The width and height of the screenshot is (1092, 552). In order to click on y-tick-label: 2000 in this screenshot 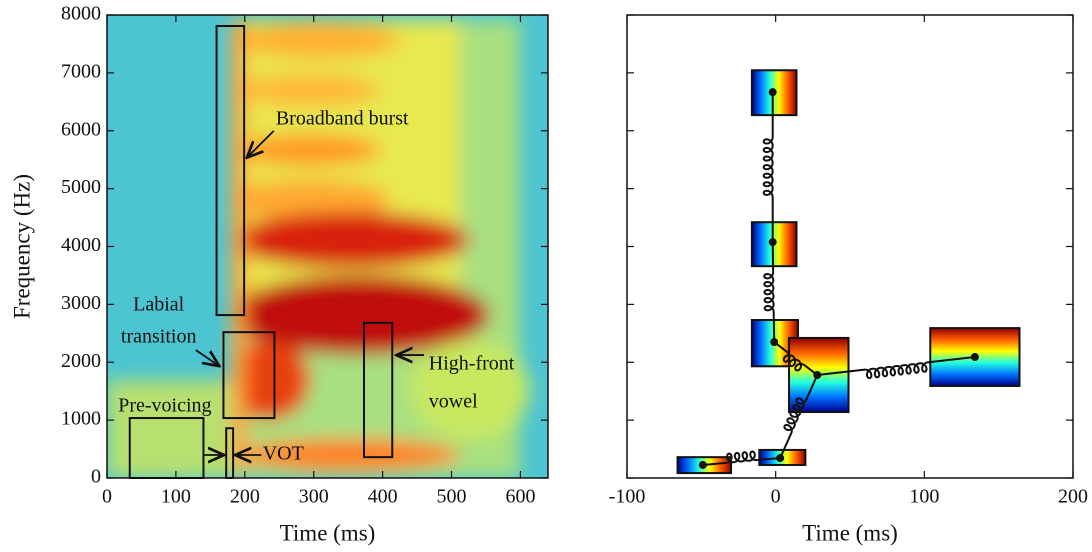, I will do `click(81, 361)`.